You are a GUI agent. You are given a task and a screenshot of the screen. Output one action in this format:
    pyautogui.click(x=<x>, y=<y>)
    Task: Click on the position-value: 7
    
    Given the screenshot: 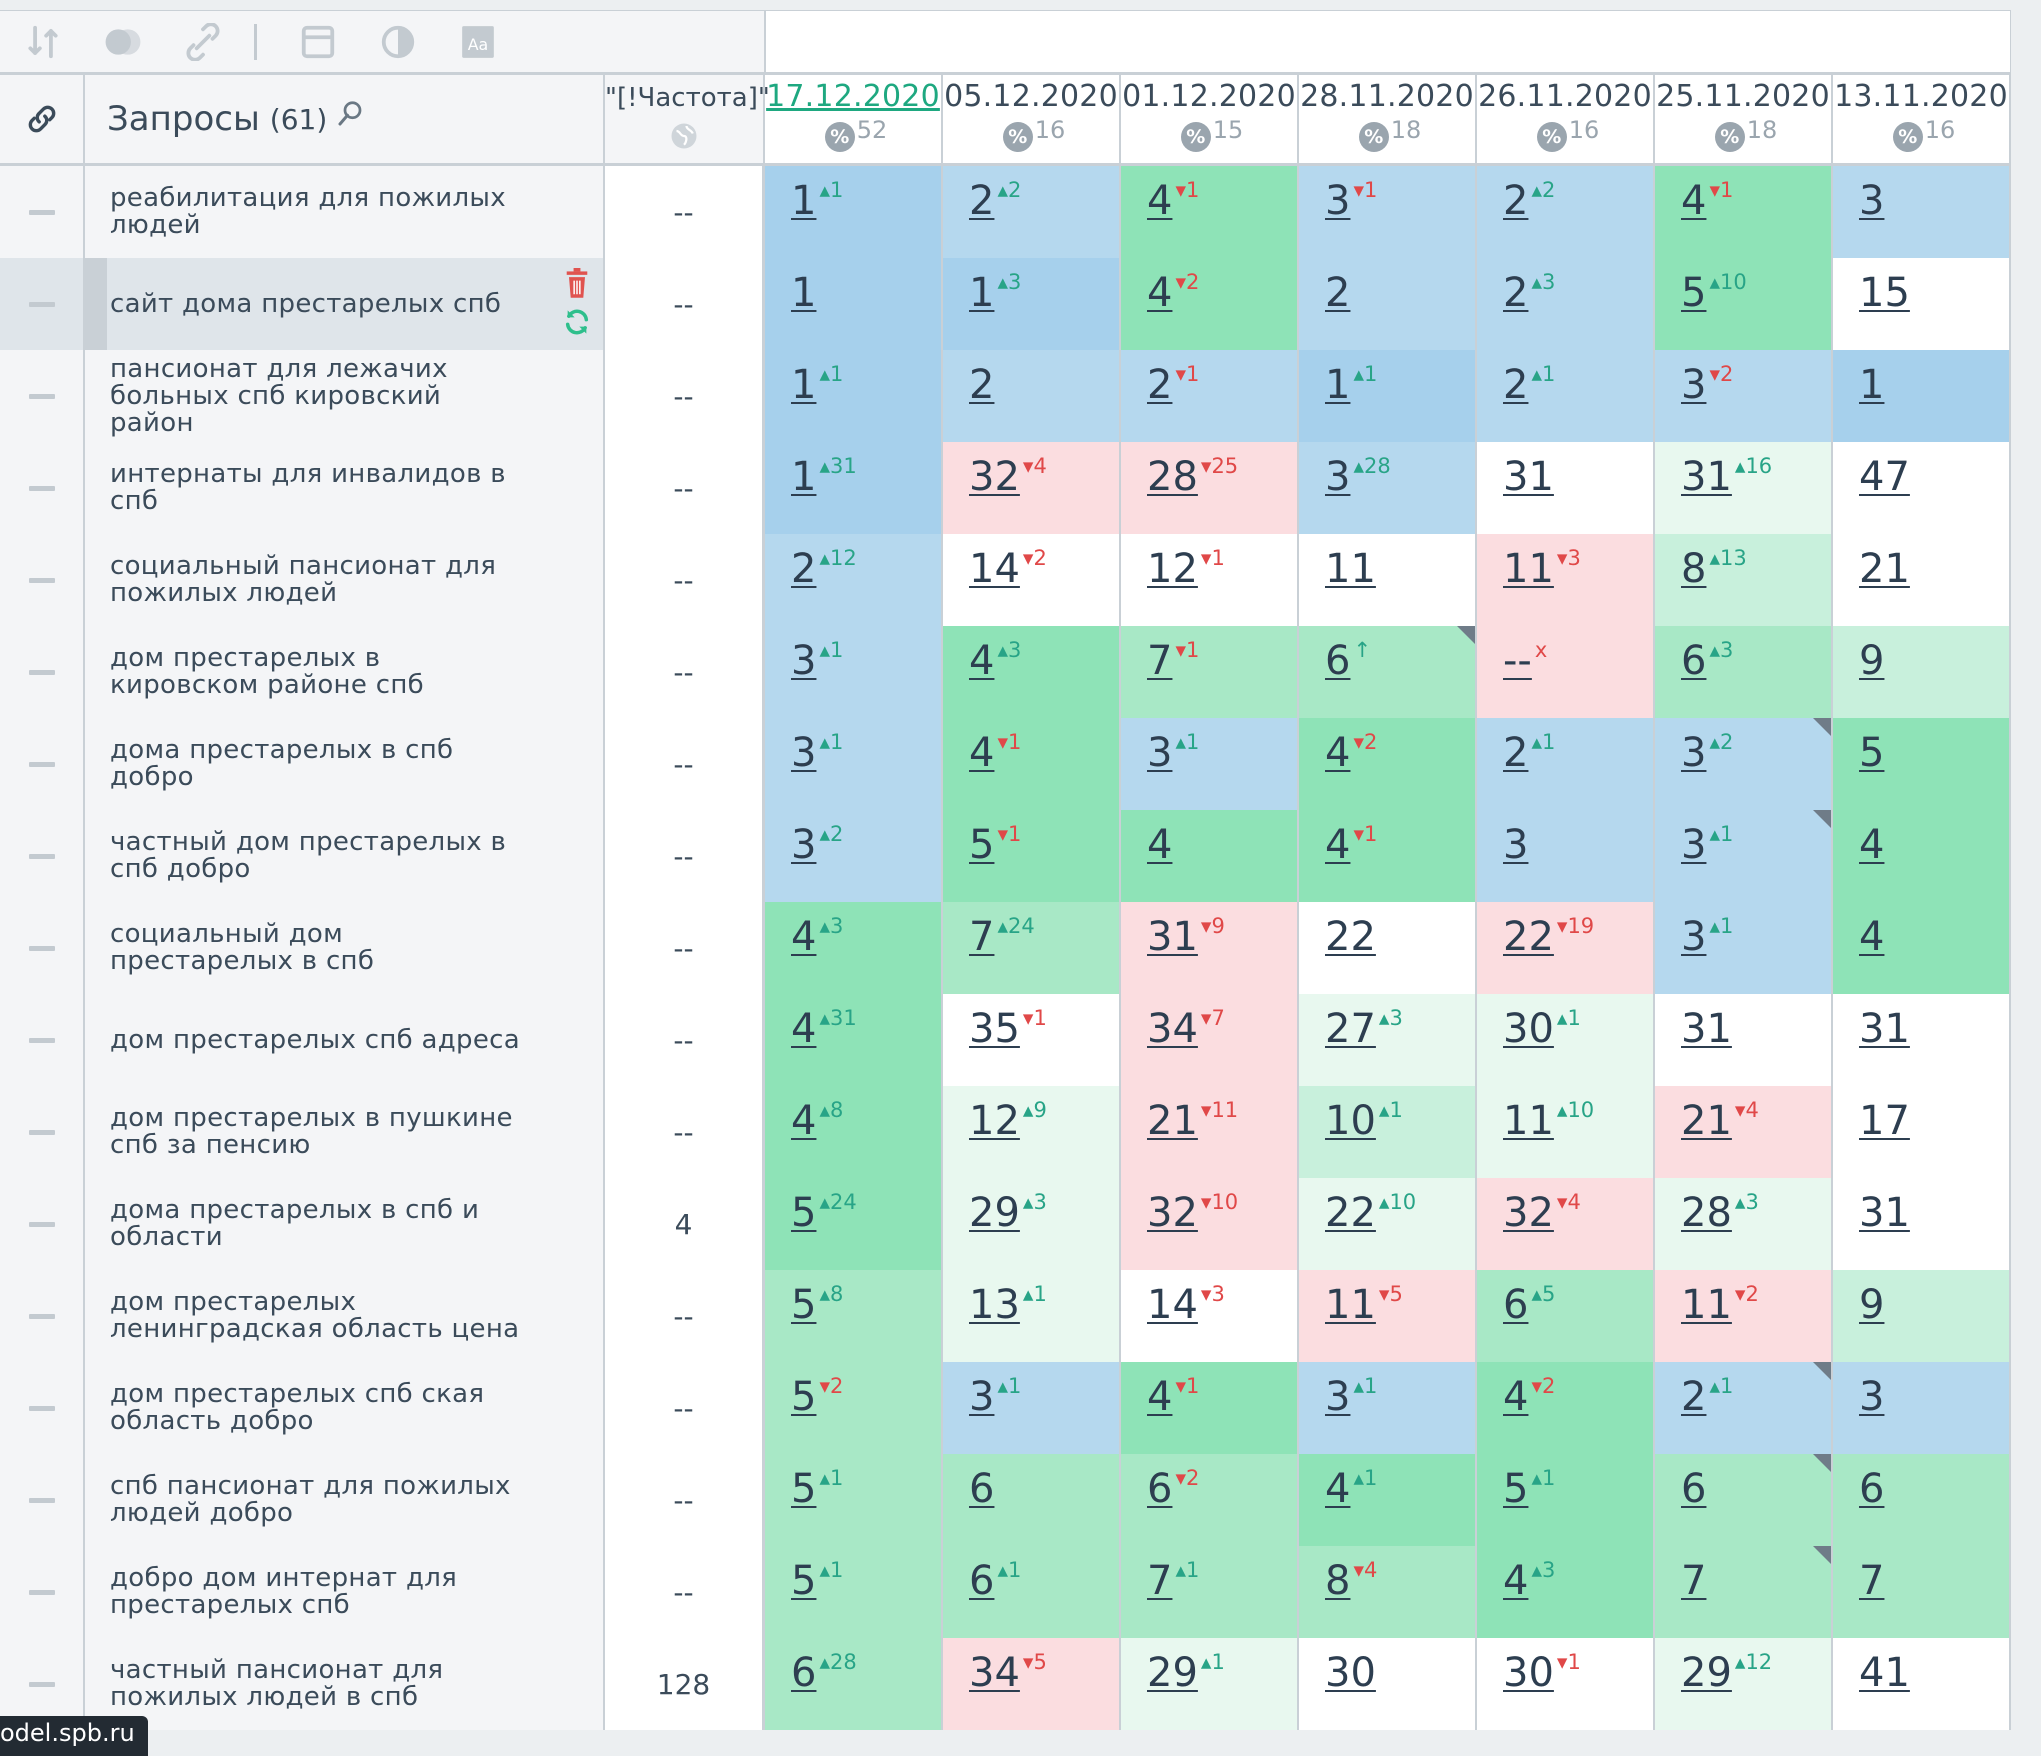 What is the action you would take?
    pyautogui.click(x=1872, y=1581)
    